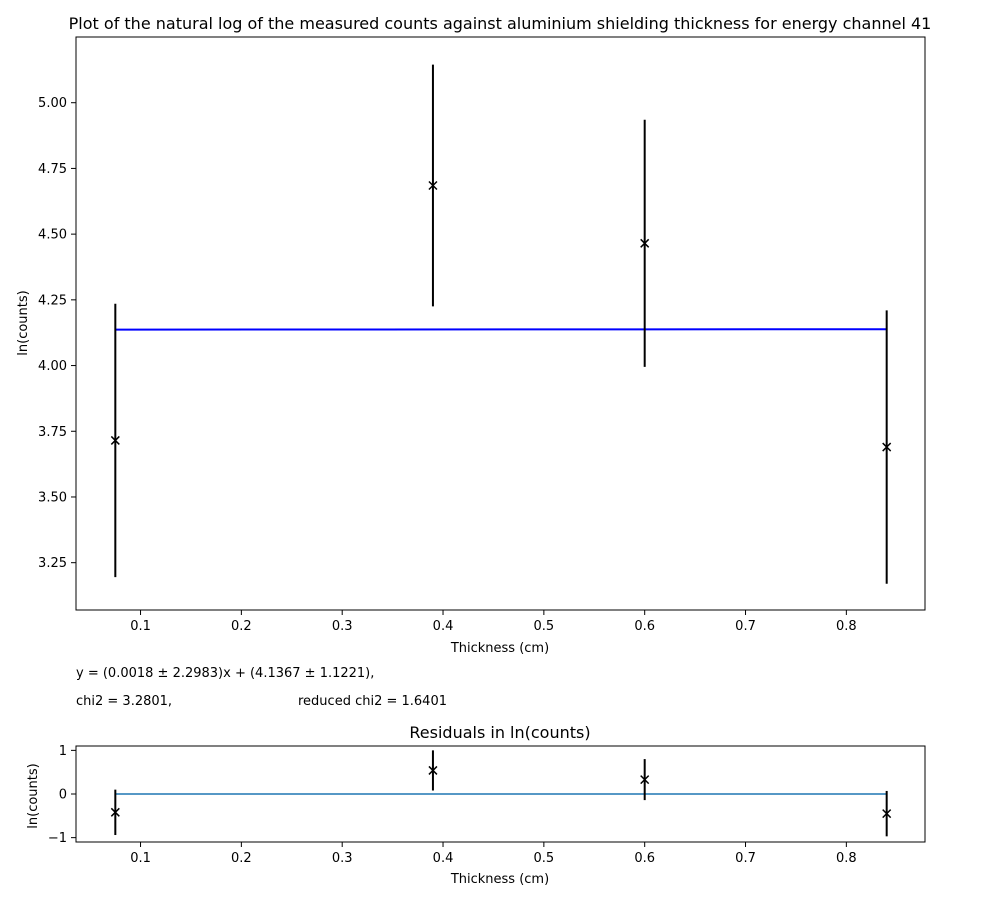 The width and height of the screenshot is (1000, 900). Describe the element at coordinates (52, 497) in the screenshot. I see `main-y-tick-label: 3.50` at that location.